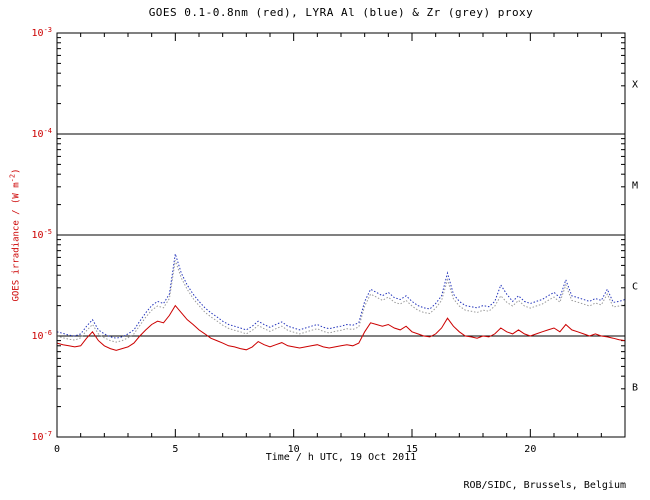 The image size is (650, 500). Describe the element at coordinates (294, 449) in the screenshot. I see `x-tick-label: 10` at that location.